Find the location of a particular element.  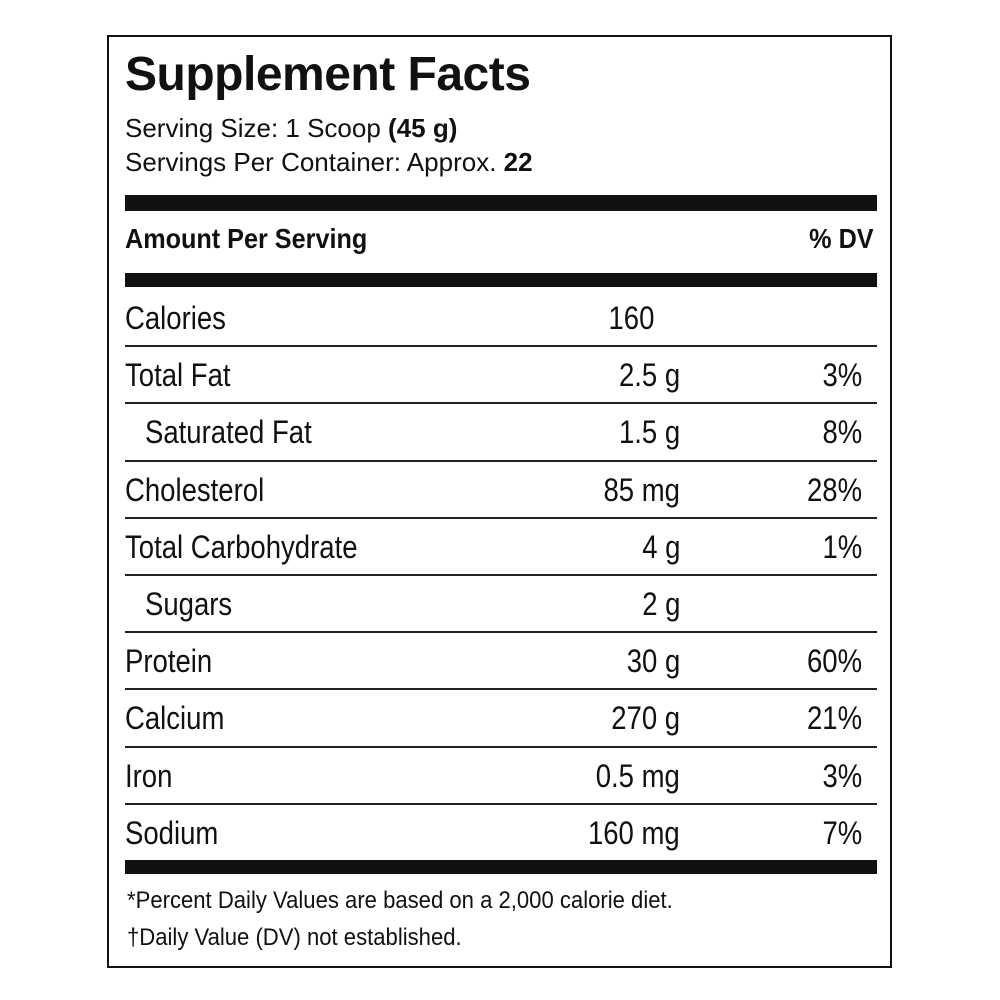

nutrient-row: Calcium 270 g 21% is located at coordinates (499, 717).